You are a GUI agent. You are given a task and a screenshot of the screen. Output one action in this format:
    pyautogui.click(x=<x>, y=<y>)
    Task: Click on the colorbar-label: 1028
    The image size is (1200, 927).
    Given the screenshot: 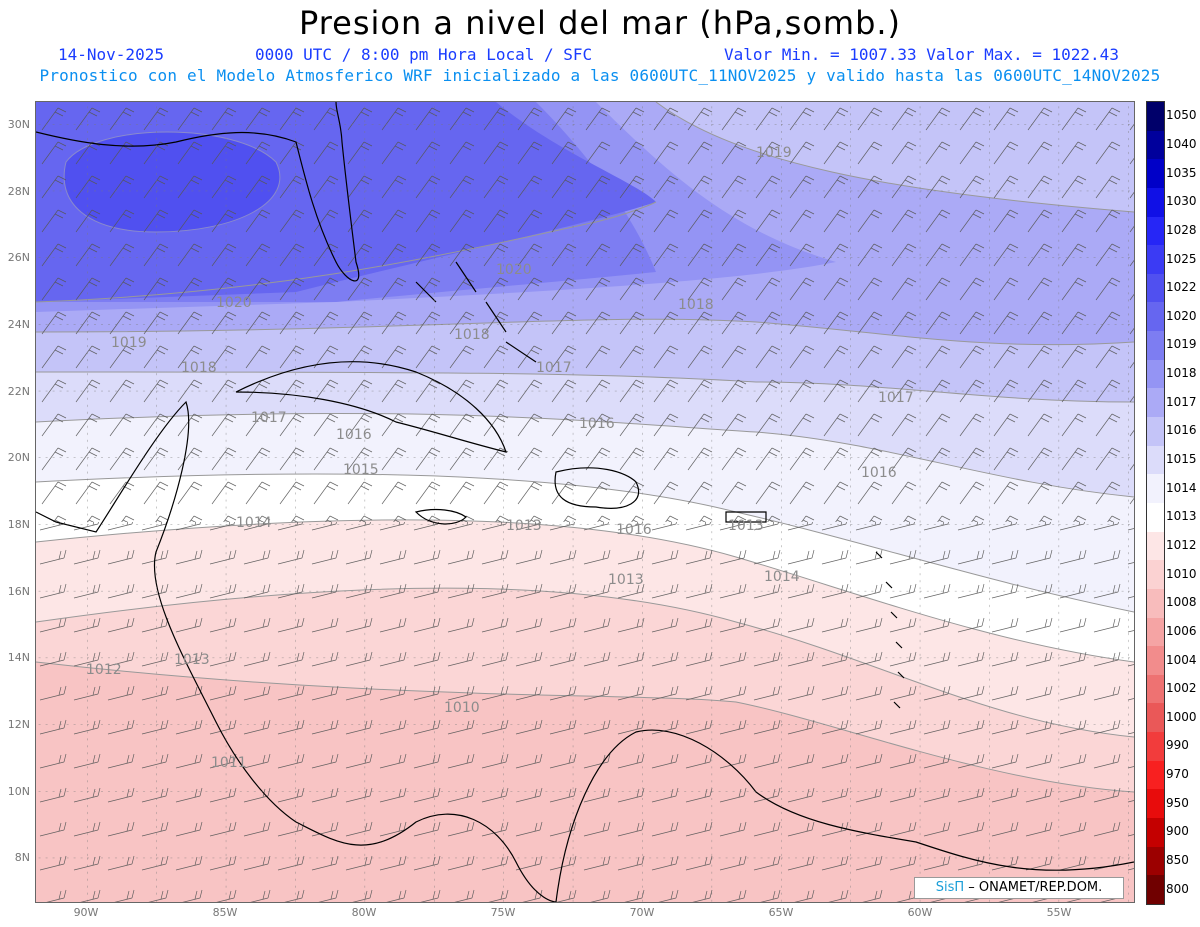 What is the action you would take?
    pyautogui.click(x=1181, y=229)
    